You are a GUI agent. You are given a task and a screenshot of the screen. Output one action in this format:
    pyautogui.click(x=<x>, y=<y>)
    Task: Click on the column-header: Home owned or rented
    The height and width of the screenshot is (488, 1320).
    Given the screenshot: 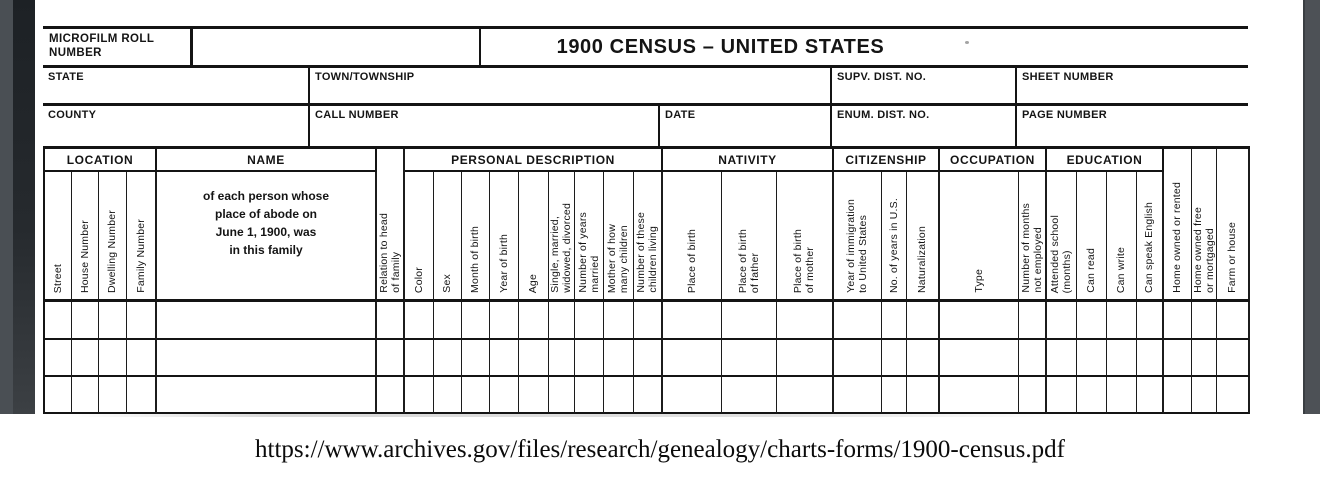 What is the action you would take?
    pyautogui.click(x=1178, y=225)
    